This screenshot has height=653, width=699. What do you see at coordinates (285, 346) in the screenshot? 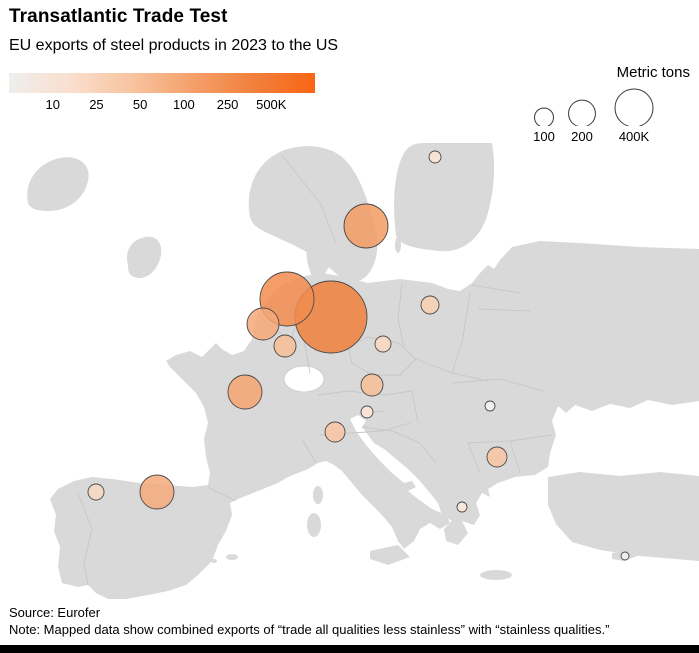
I see `export-bubble-luxembourg` at bounding box center [285, 346].